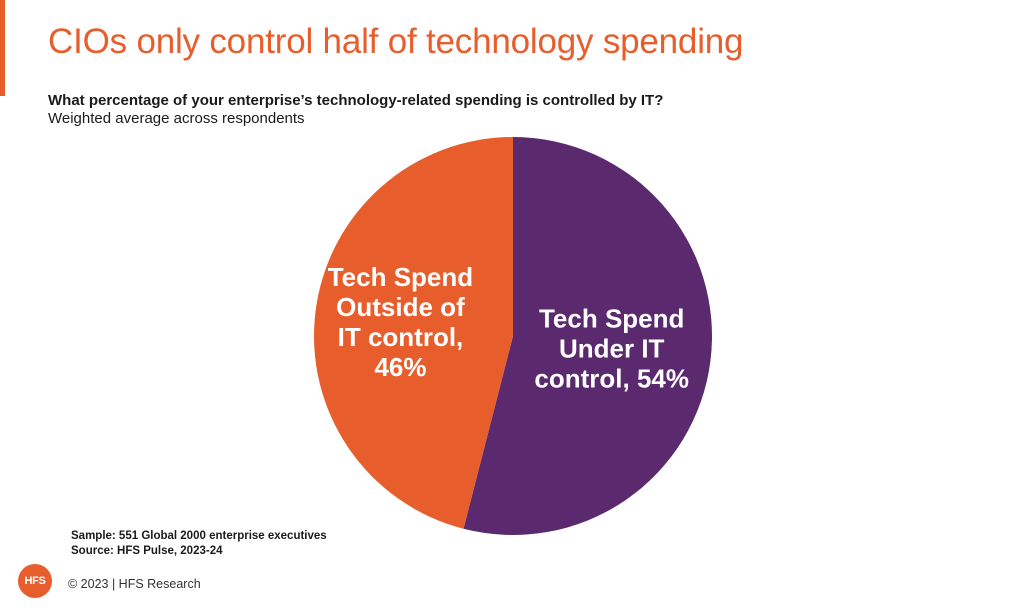  I want to click on source-note: Source: HFS Pulse, 2023-24, so click(147, 551).